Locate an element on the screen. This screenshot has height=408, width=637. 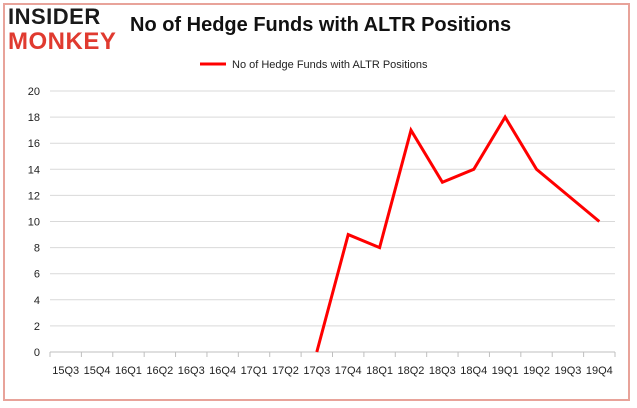
y-tick-label: 14 is located at coordinates (34, 170).